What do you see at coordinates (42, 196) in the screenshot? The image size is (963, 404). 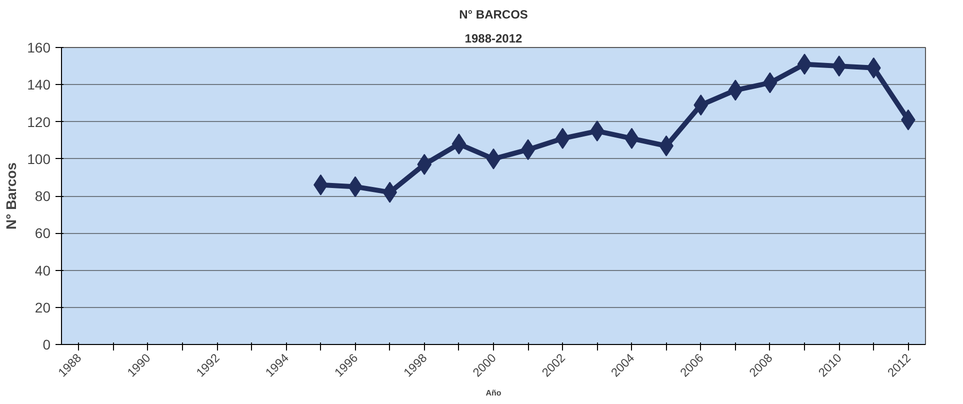 I see `y-tick-label: 80` at bounding box center [42, 196].